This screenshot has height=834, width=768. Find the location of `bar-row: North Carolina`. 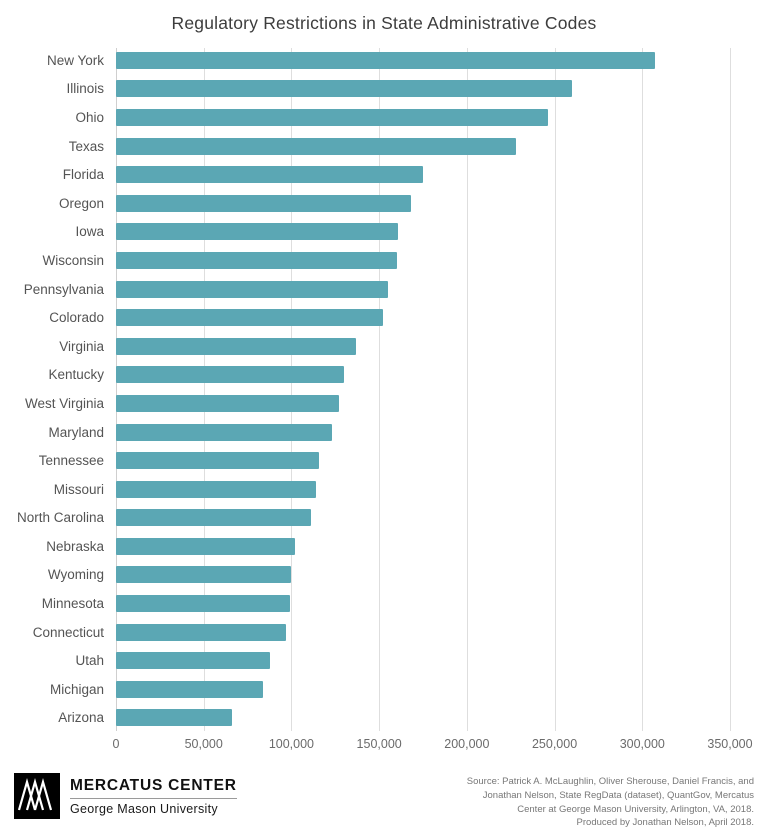

bar-row: North Carolina is located at coordinates (369, 518).